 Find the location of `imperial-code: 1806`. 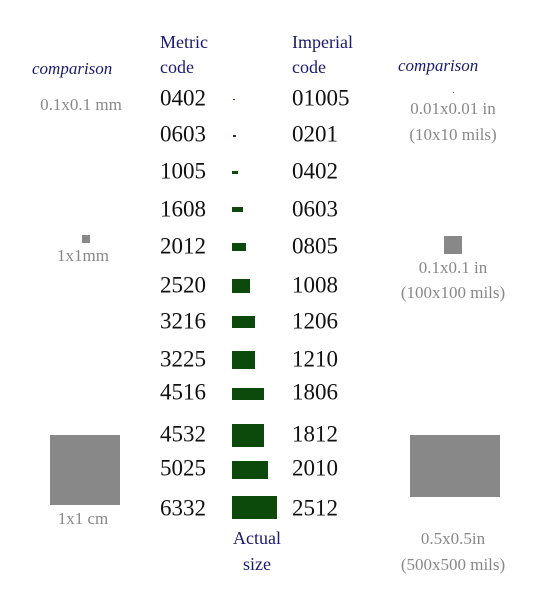

imperial-code: 1806 is located at coordinates (315, 391).